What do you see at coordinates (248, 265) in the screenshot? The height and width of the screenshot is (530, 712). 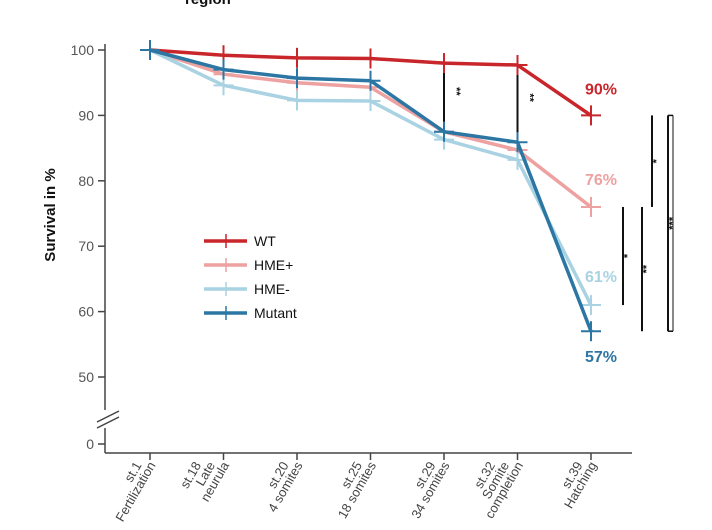 I see `legend-item: HME+` at bounding box center [248, 265].